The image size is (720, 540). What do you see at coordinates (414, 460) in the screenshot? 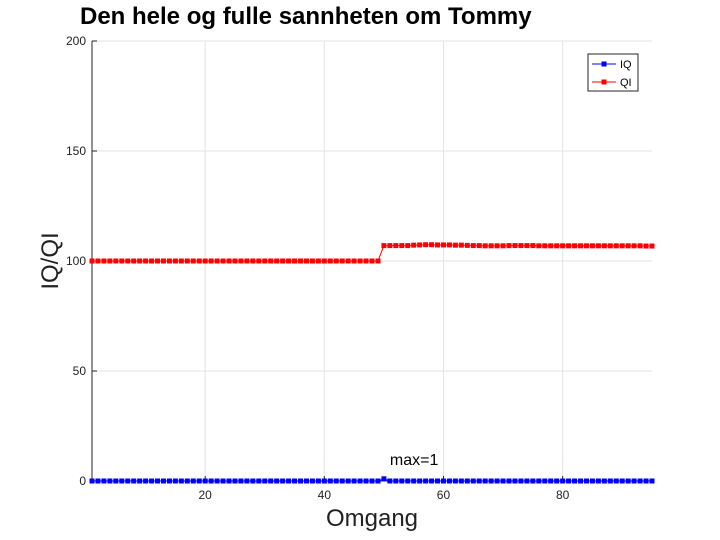
I see `max-annotation: max=1` at bounding box center [414, 460].